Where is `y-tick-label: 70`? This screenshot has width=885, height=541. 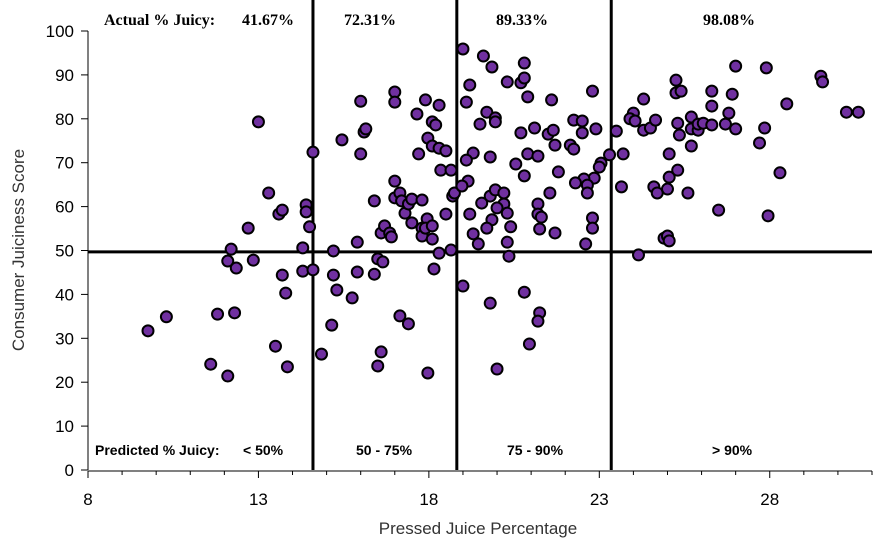 y-tick-label: 70 is located at coordinates (64, 163).